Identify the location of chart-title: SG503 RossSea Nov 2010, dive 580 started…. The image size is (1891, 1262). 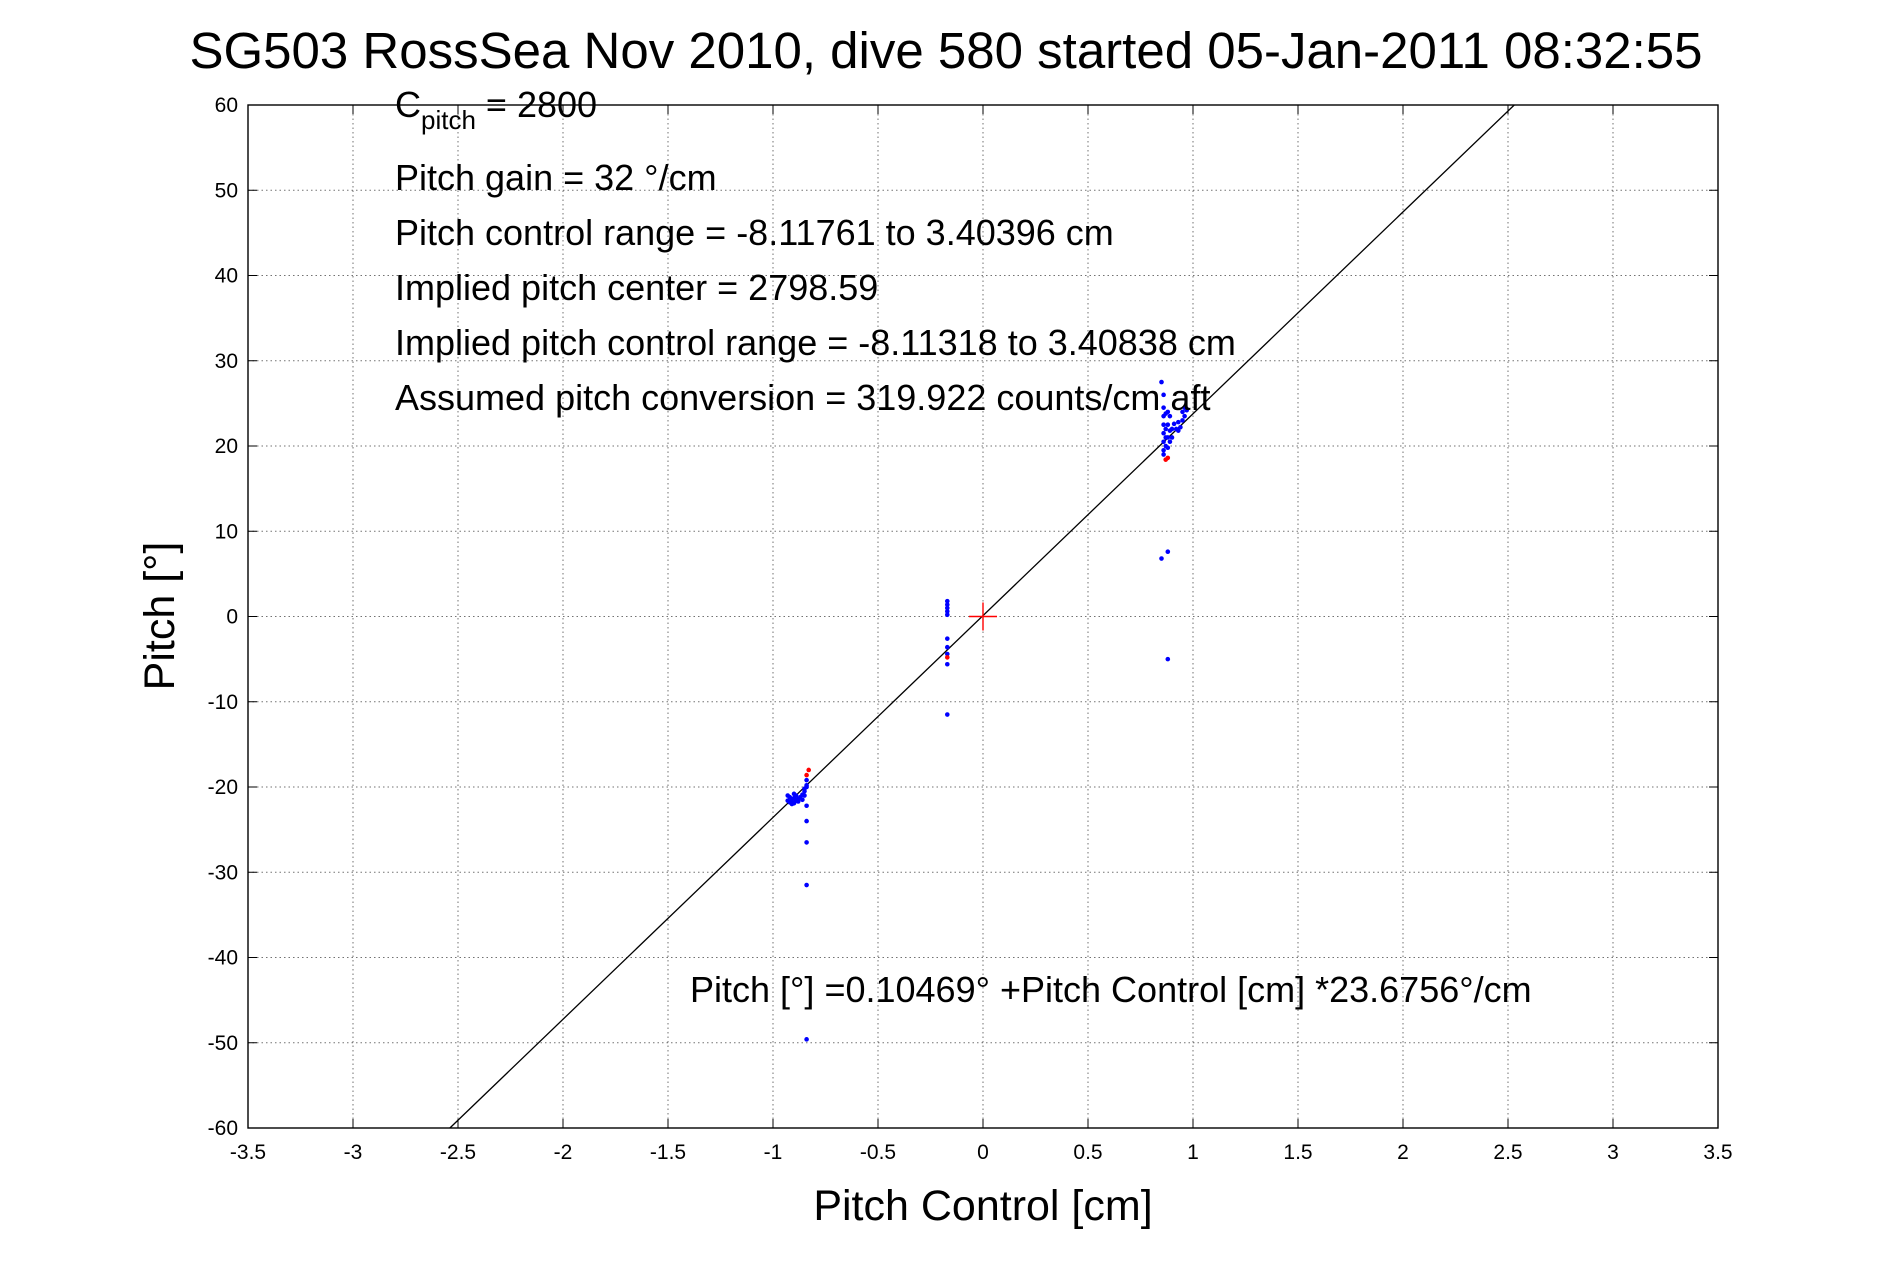
(945, 50).